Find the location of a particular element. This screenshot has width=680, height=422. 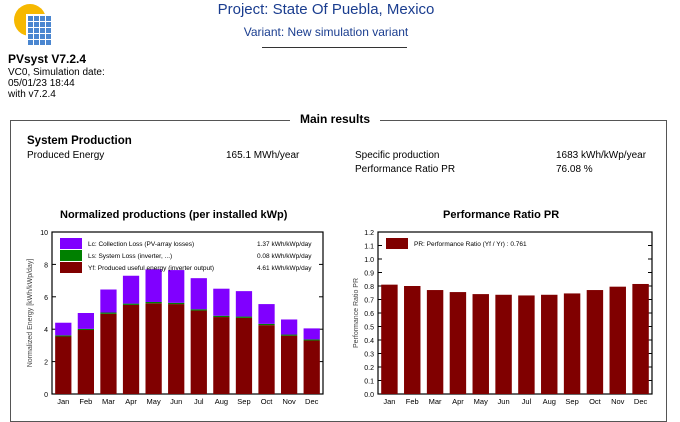

x-tick-label: Nov is located at coordinates (289, 401).